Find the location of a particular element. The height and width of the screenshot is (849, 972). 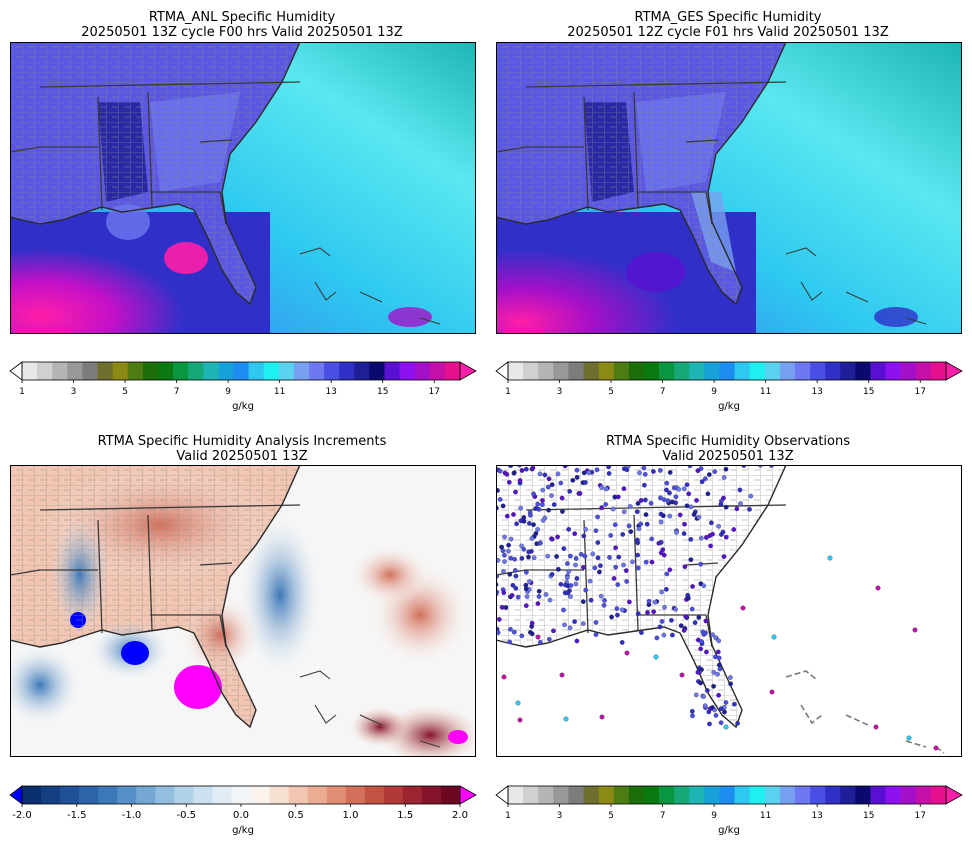

colorbar-tick-label: 0.0 is located at coordinates (241, 815).